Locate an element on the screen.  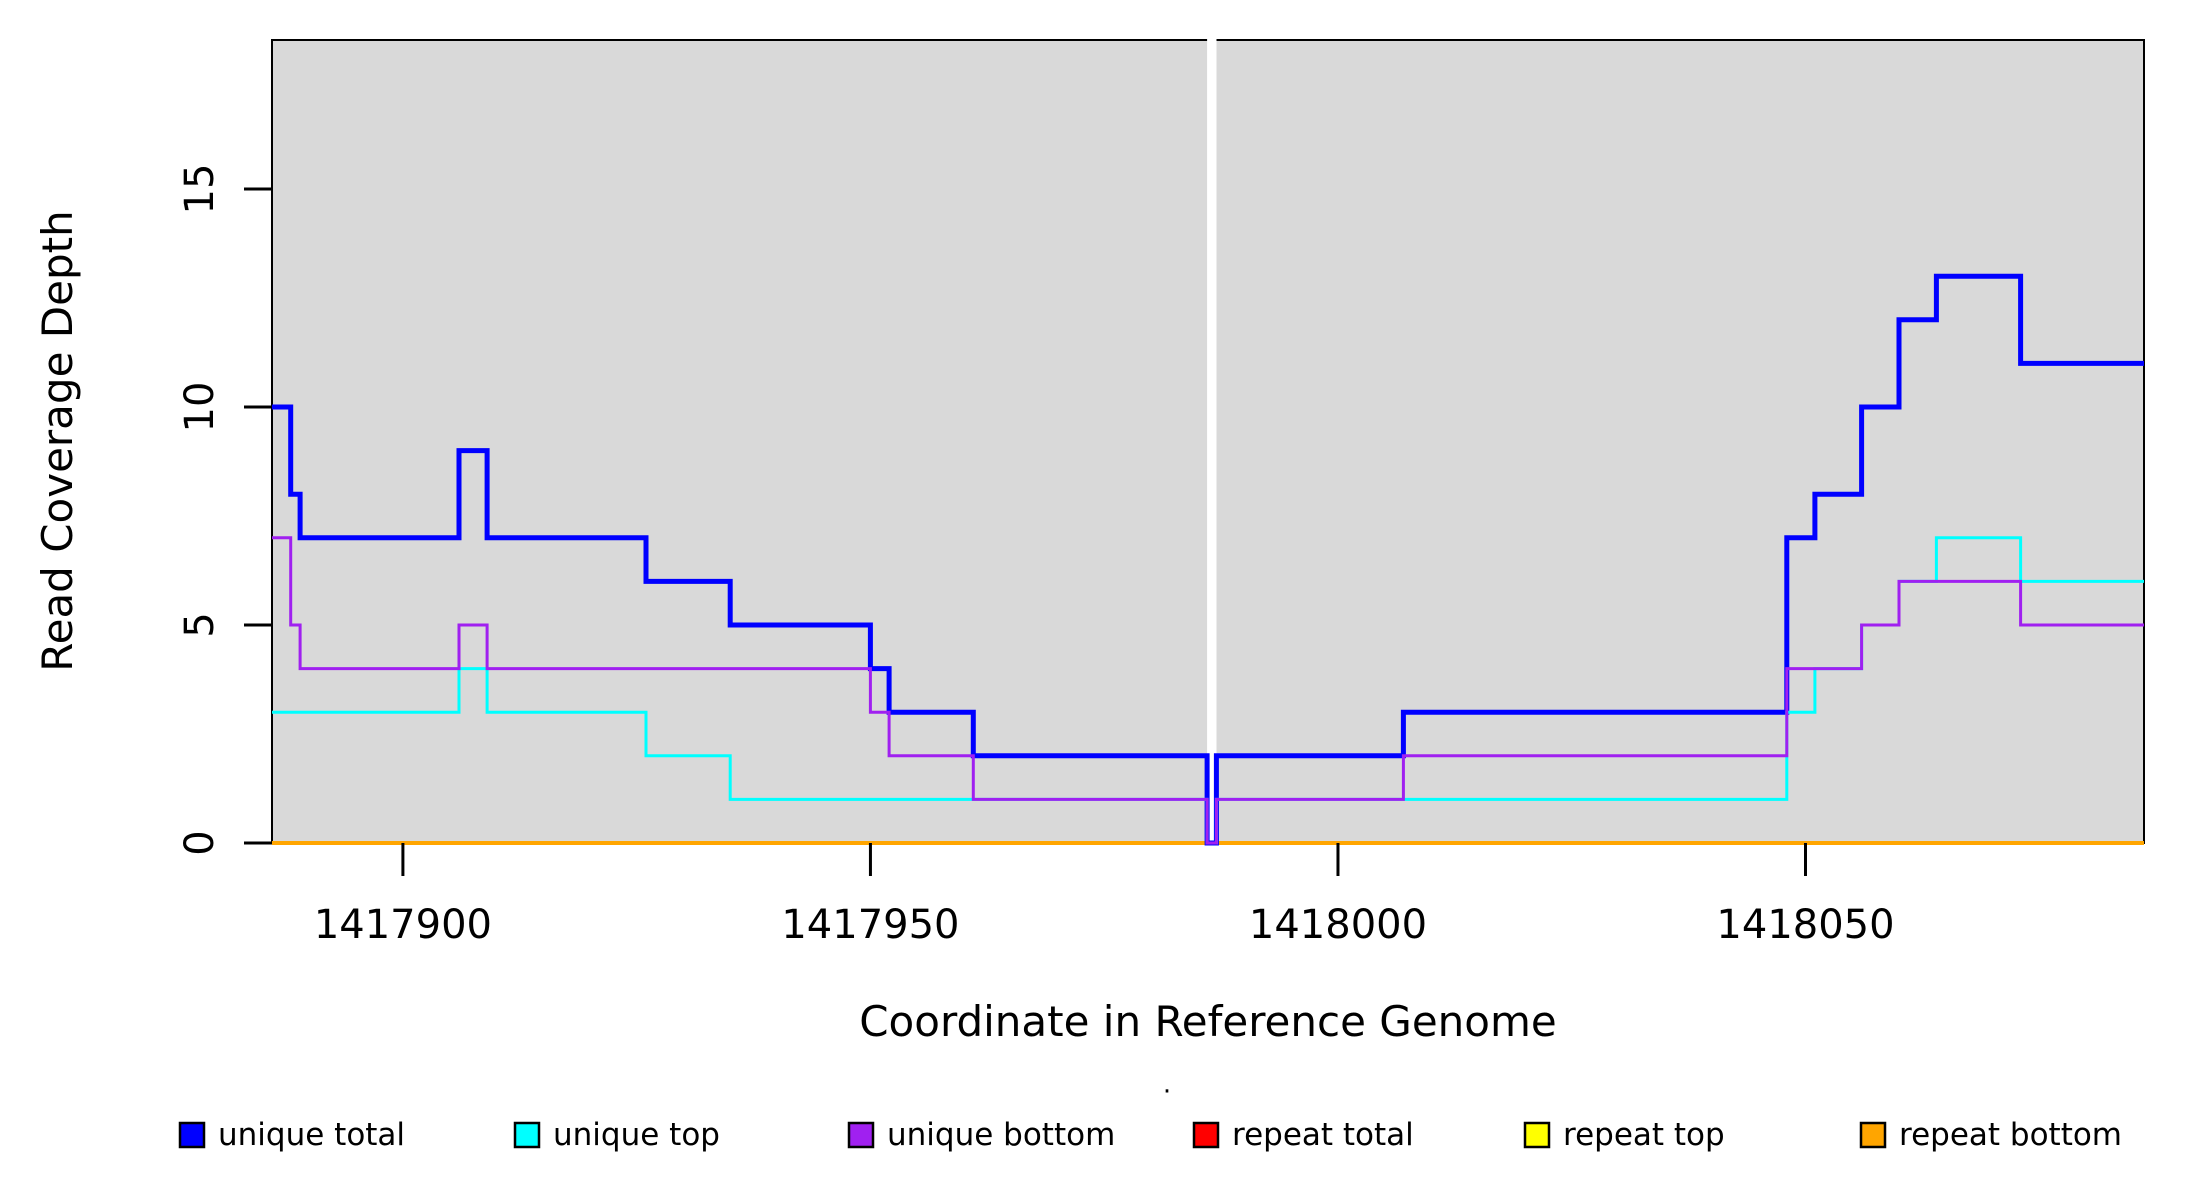
y-tick-label: 10 is located at coordinates (200, 407).